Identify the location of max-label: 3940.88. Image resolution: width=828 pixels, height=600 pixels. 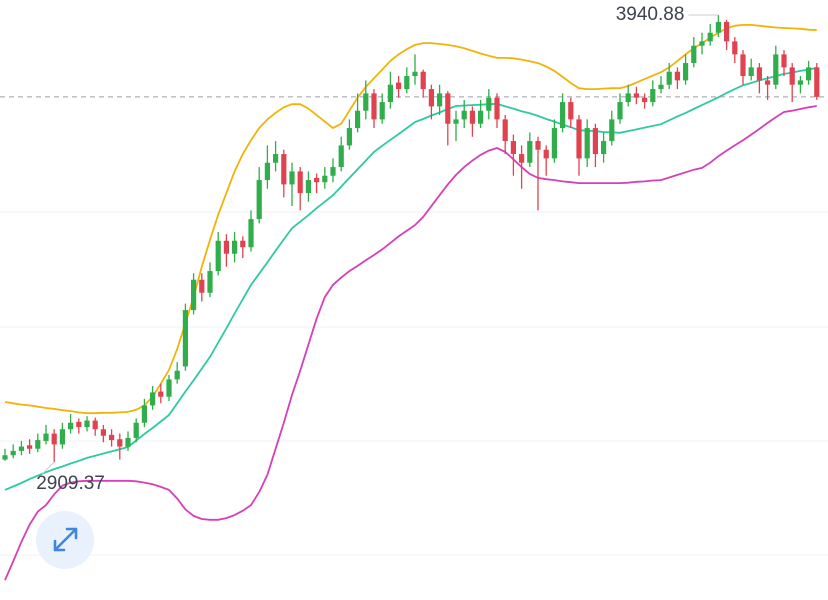
(650, 14).